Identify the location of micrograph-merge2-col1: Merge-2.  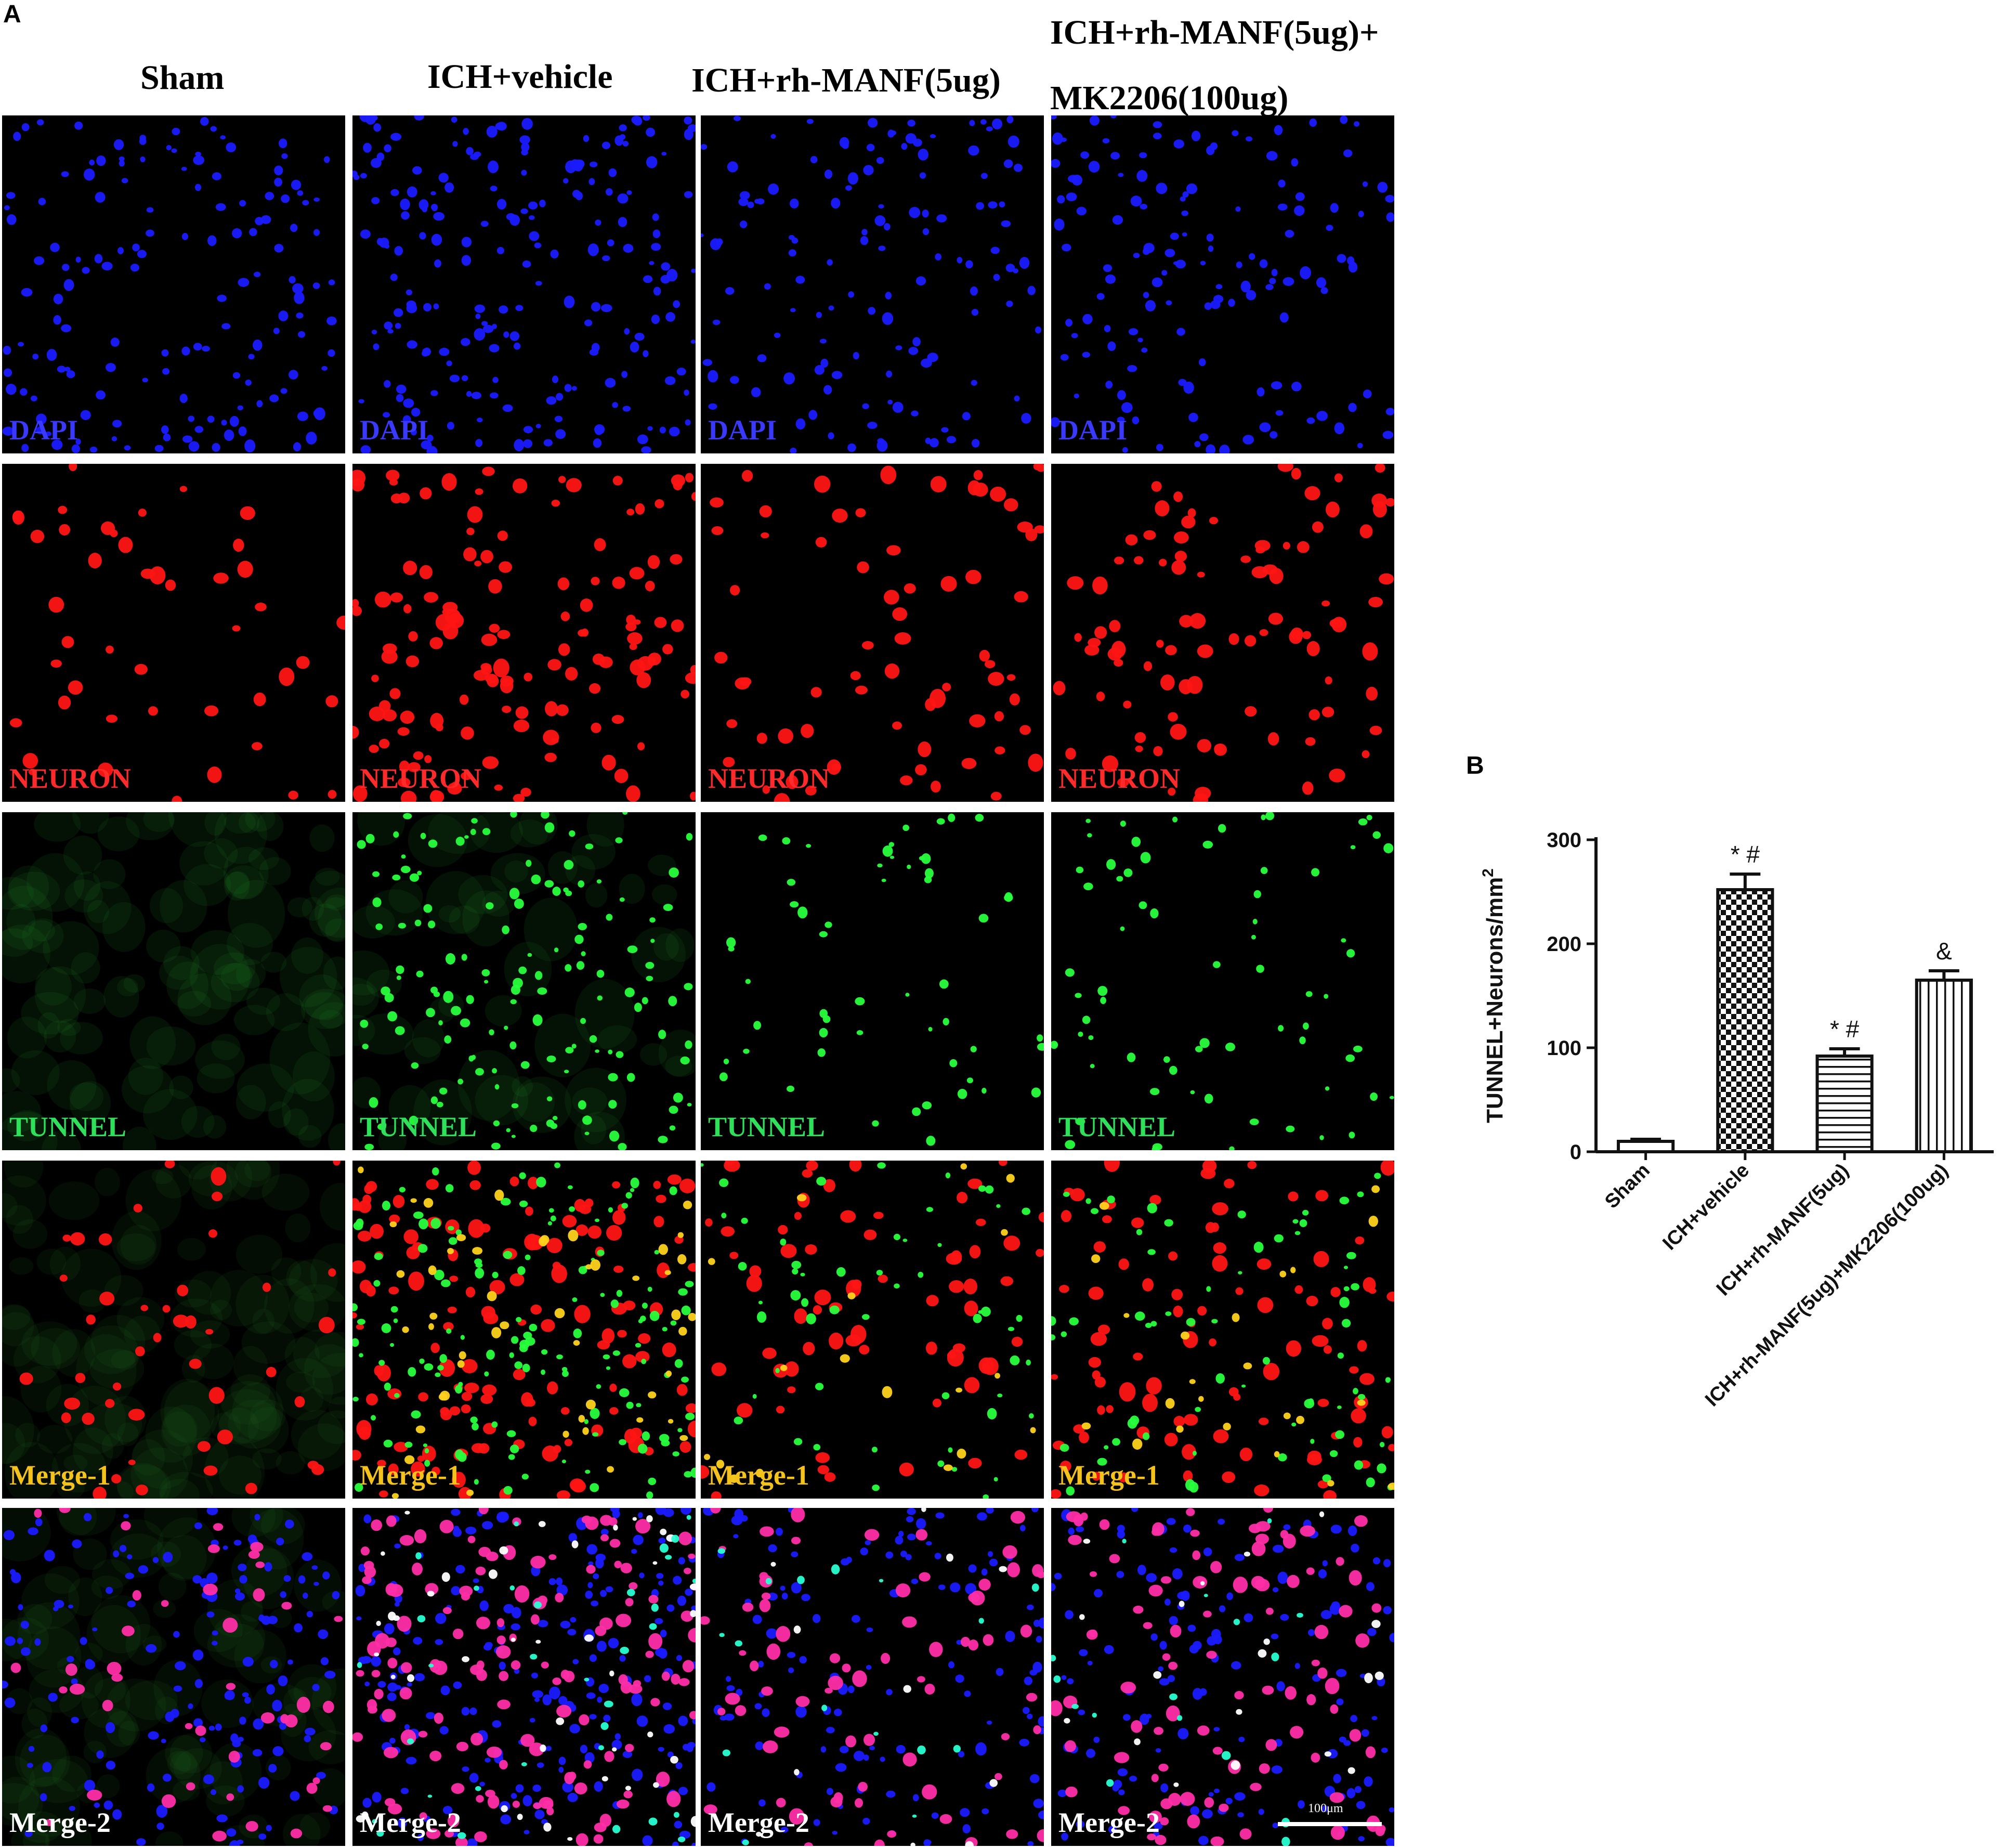
(173, 1677).